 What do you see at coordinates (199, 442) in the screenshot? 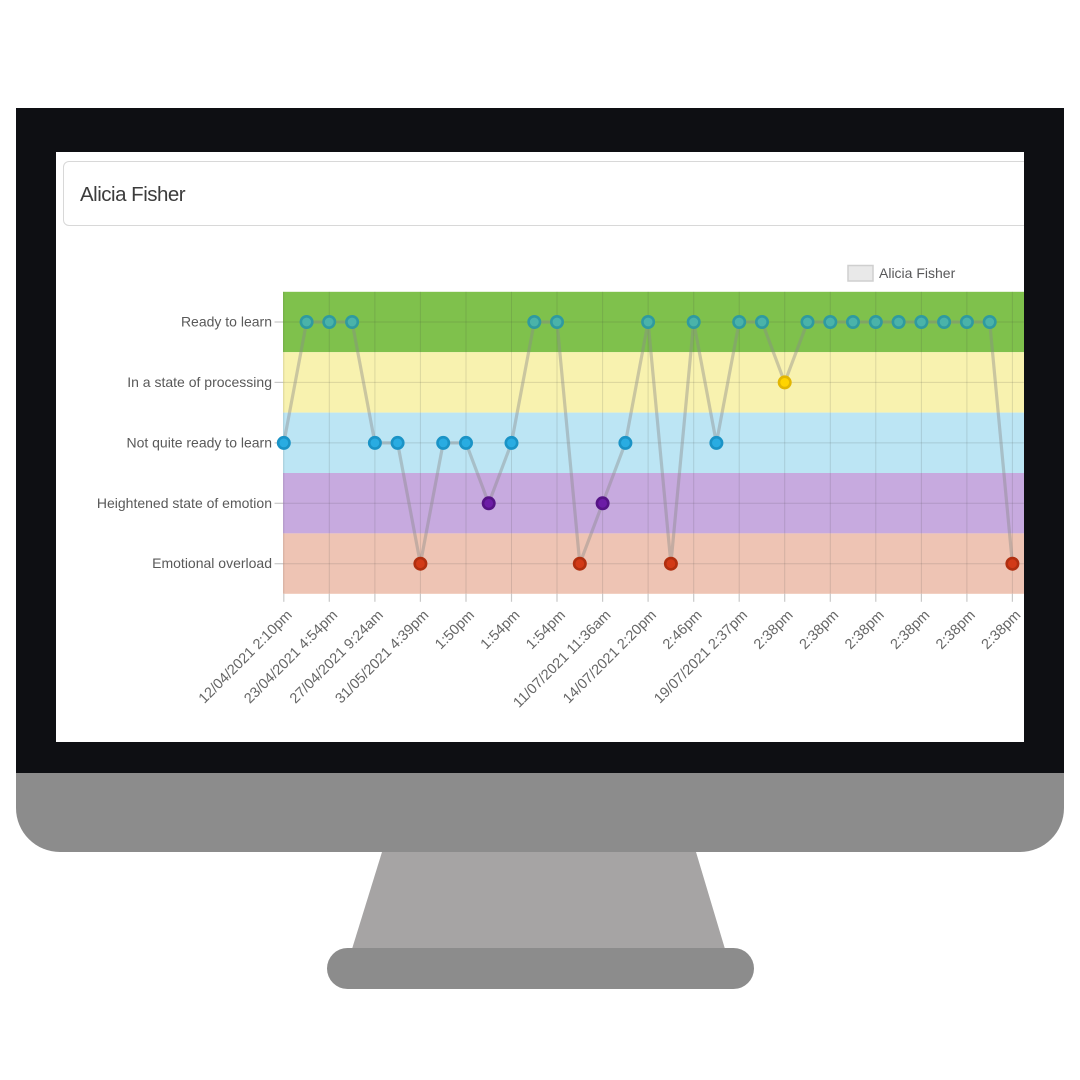
I see `svg-text: Not quite ready to learn` at bounding box center [199, 442].